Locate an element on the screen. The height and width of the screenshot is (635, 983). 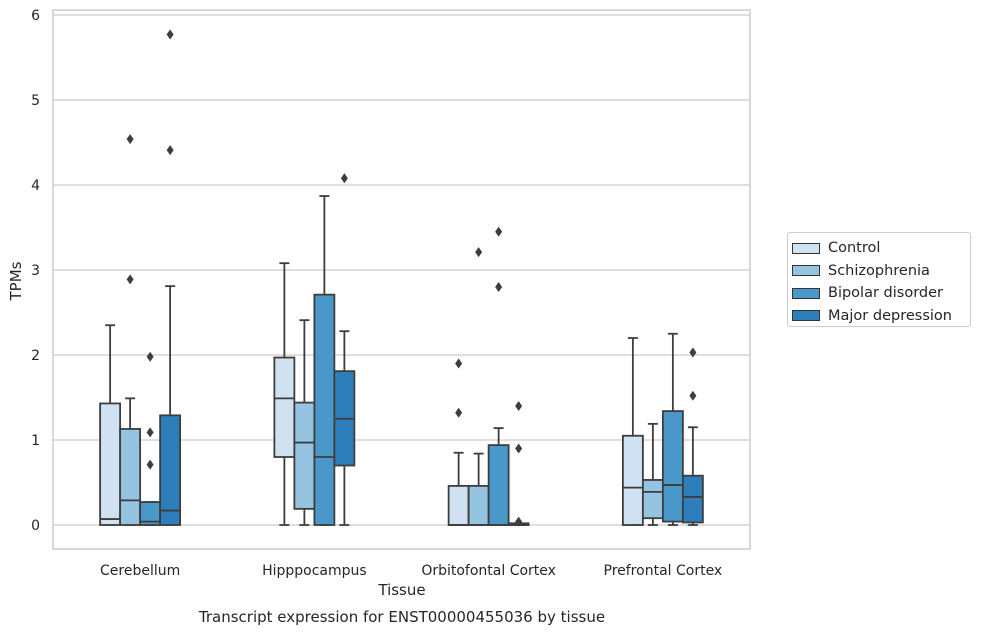
legend-swatch-major-depression is located at coordinates (806, 316).